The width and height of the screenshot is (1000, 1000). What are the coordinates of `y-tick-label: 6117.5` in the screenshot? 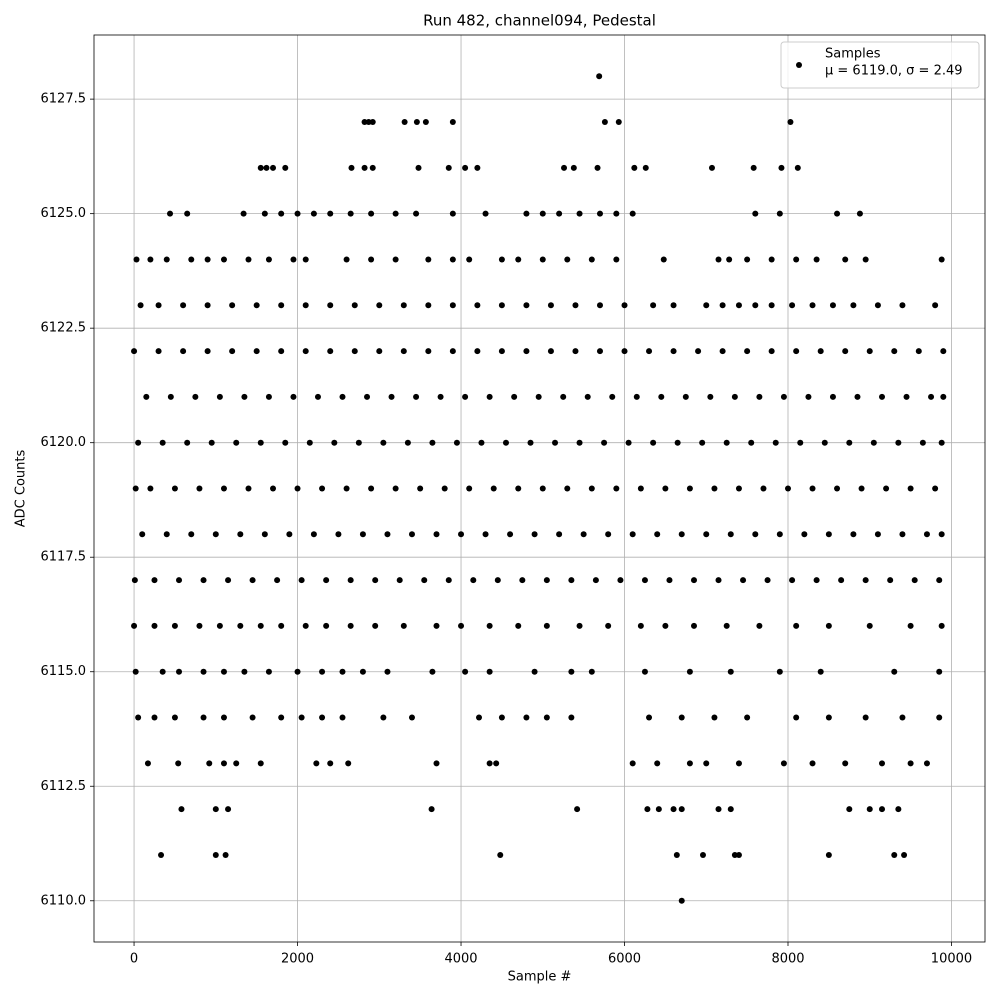 It's located at (64, 557).